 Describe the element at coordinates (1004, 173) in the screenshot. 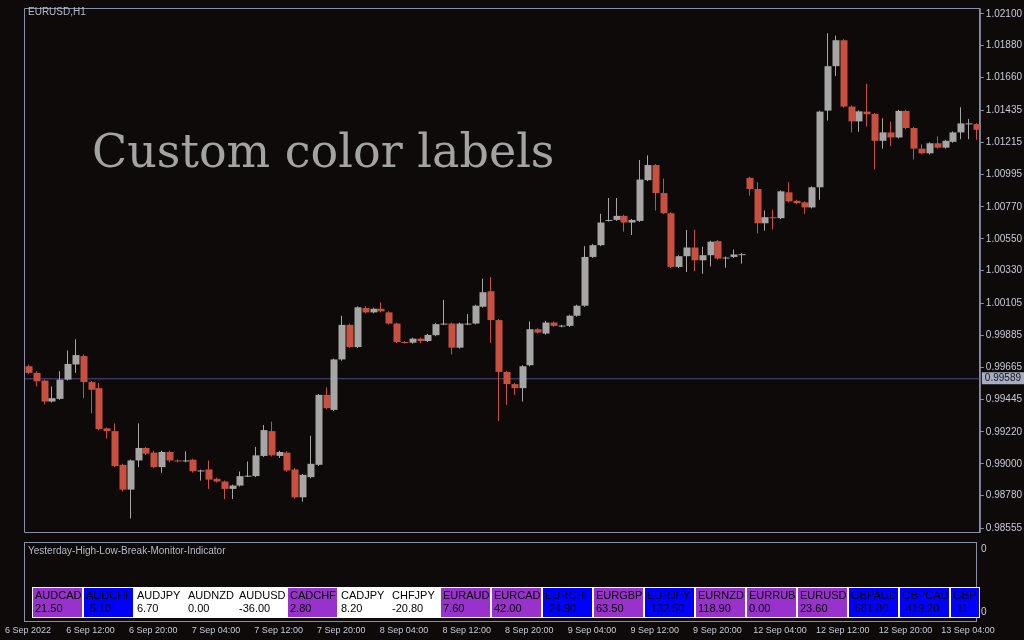

I see `y-tick-label: 1.00995` at that location.